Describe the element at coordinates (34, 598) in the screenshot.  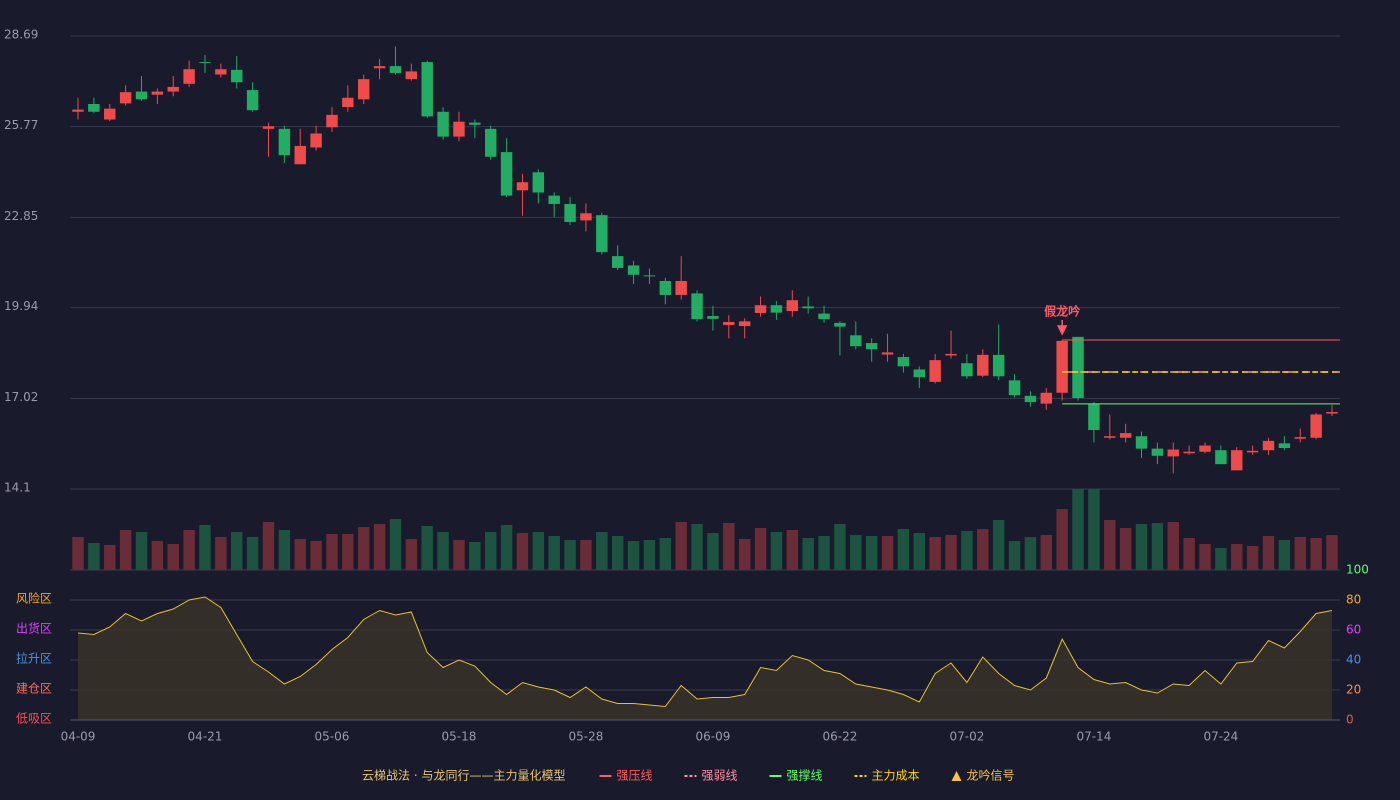
I see `zone-label: 风险区` at that location.